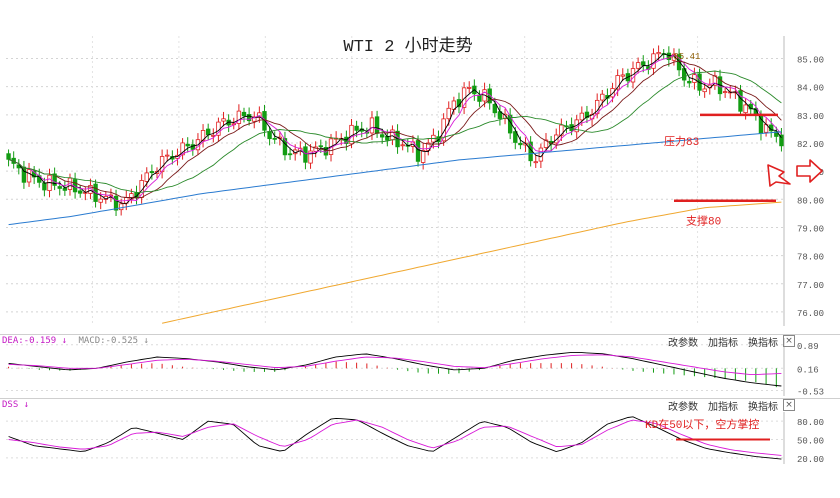 This screenshot has height=498, width=840. Describe the element at coordinates (113, 341) in the screenshot. I see `macd-value-legend: MACD:-0.525 ↓` at that location.